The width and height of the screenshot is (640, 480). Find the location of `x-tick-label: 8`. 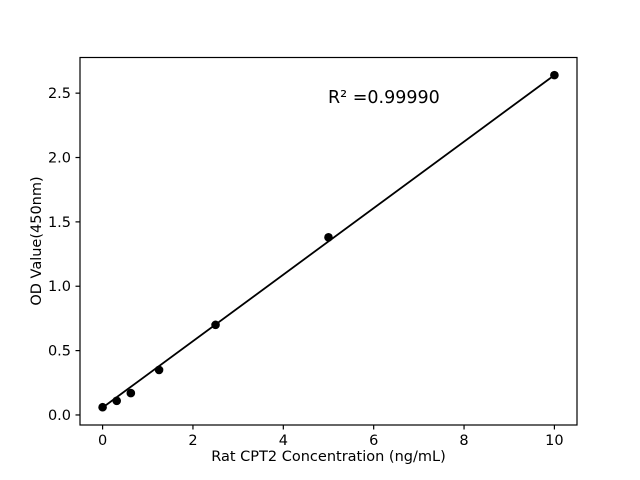

x-tick-label: 8 is located at coordinates (463, 441).